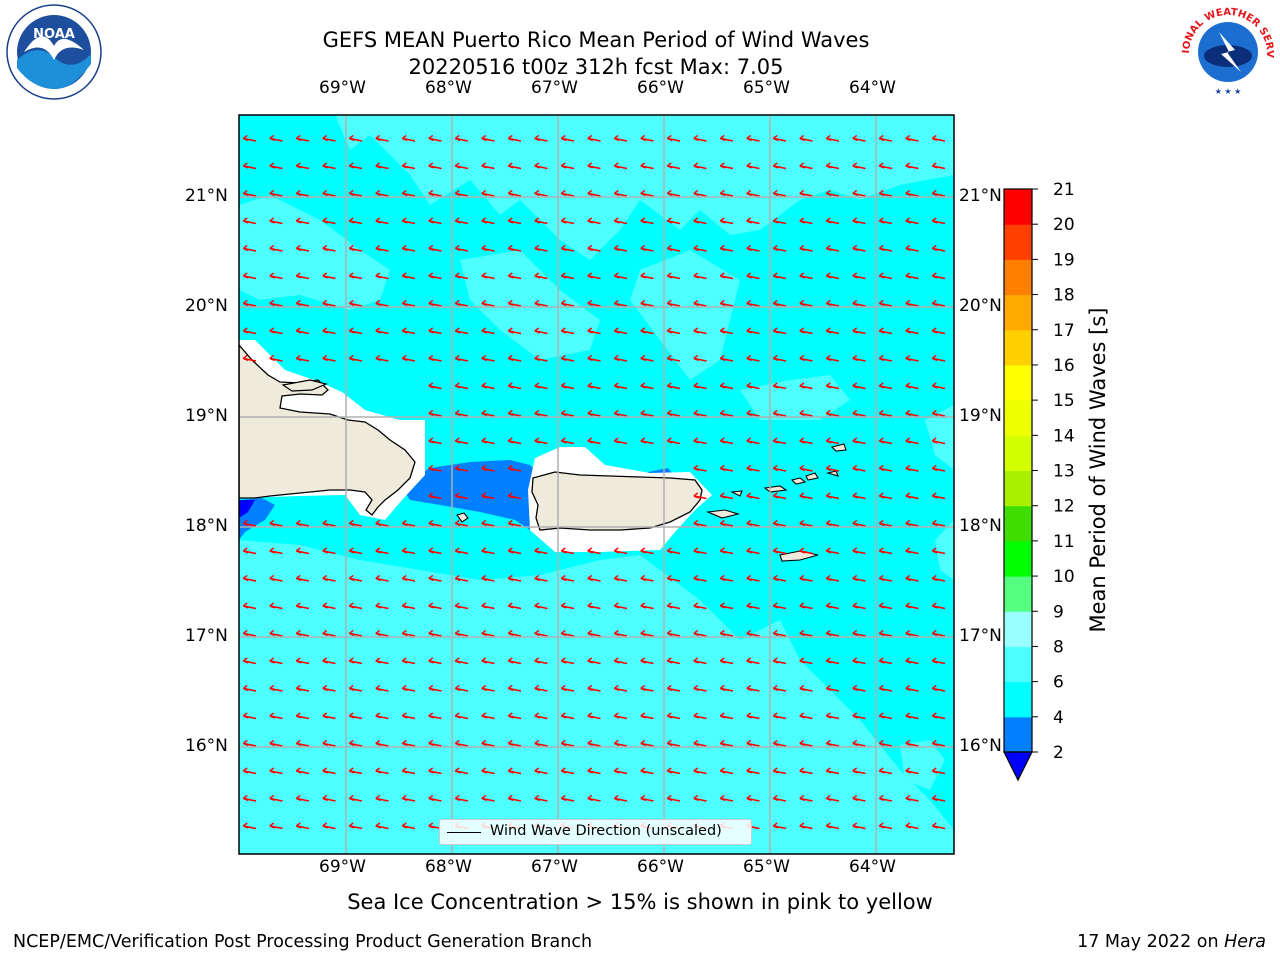 This screenshot has width=1280, height=960. I want to click on colorbar-tick-label: 11, so click(1064, 542).